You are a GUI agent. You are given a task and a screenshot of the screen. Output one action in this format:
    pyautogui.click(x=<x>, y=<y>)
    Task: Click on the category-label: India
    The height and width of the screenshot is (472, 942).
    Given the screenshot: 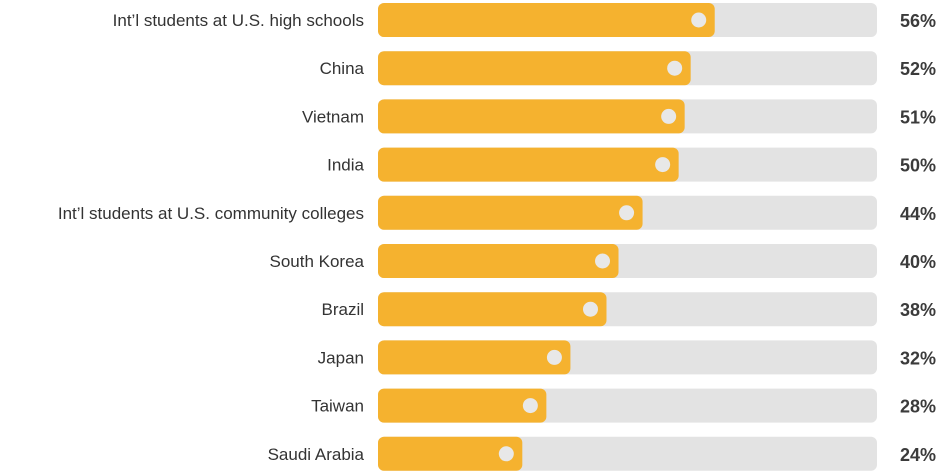 What is the action you would take?
    pyautogui.click(x=345, y=165)
    